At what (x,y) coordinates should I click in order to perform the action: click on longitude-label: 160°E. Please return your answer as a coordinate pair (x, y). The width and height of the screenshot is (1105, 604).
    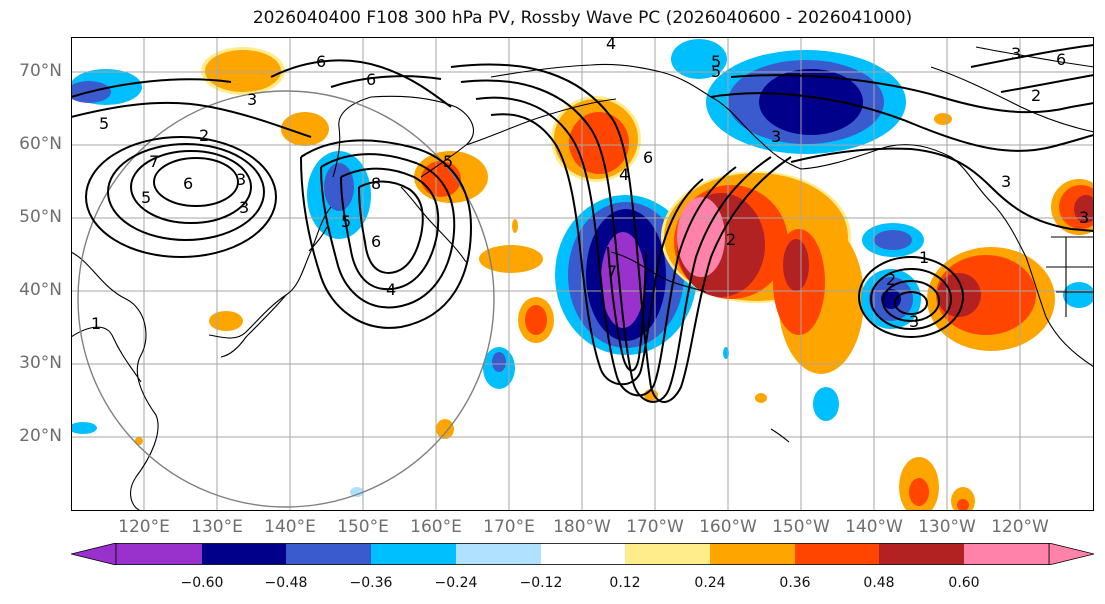
    Looking at the image, I should click on (436, 527).